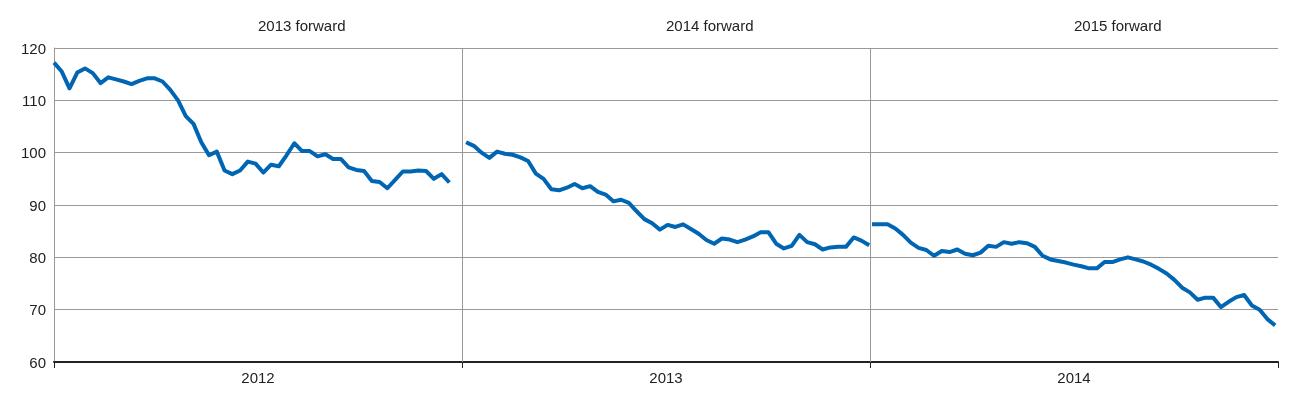  I want to click on y-tick-label: 70, so click(37, 310).